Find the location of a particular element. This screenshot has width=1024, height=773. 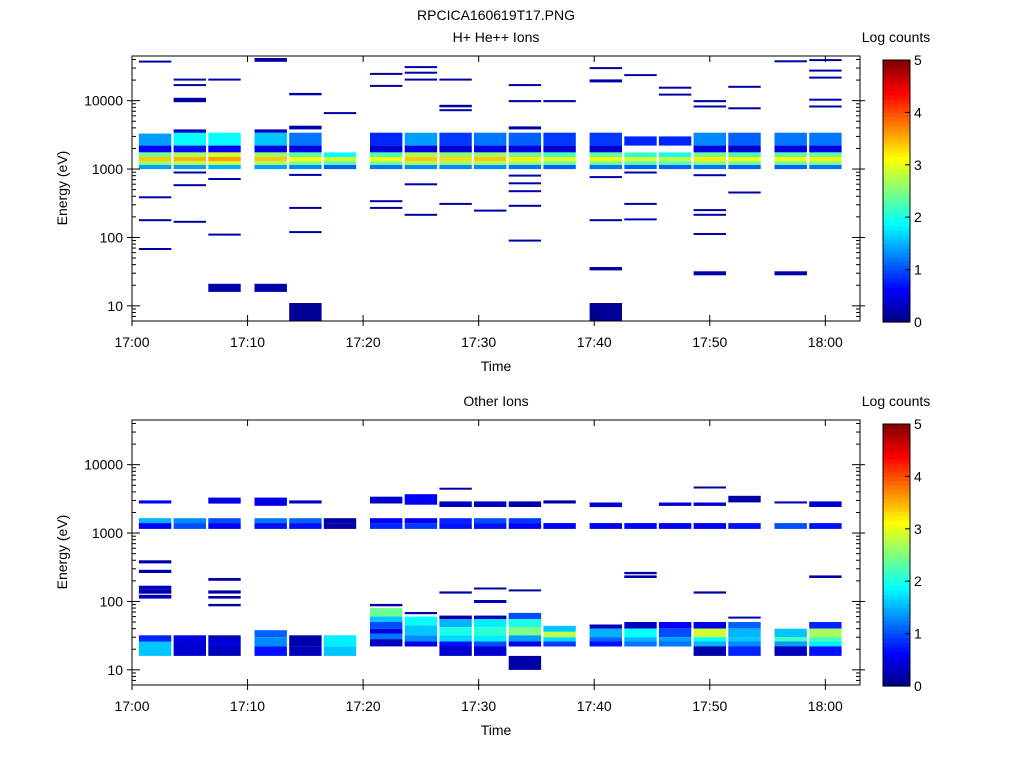

y-tick-label: 1000 is located at coordinates (107, 533).